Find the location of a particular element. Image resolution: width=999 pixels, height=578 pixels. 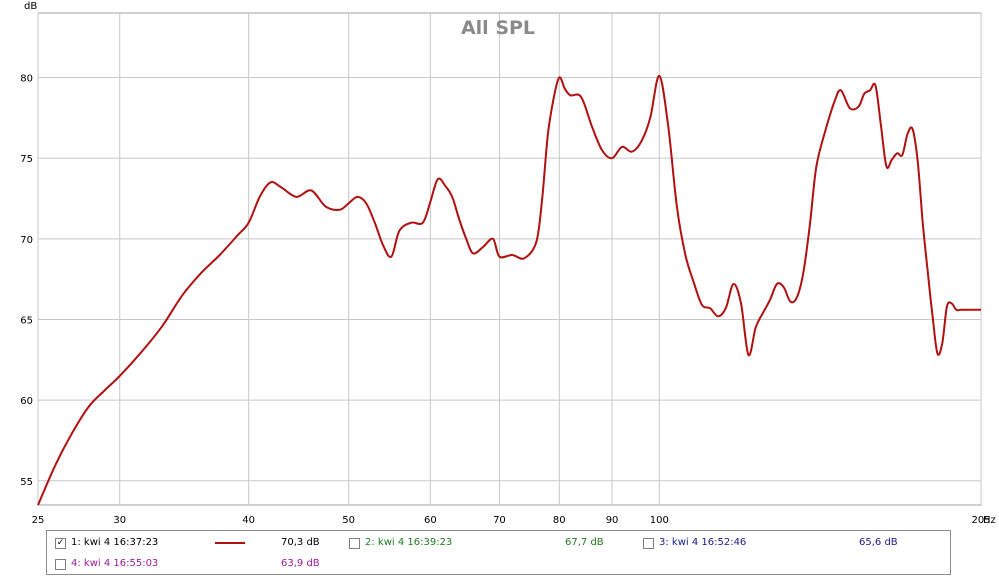

series-4-checkbox is located at coordinates (60, 564).